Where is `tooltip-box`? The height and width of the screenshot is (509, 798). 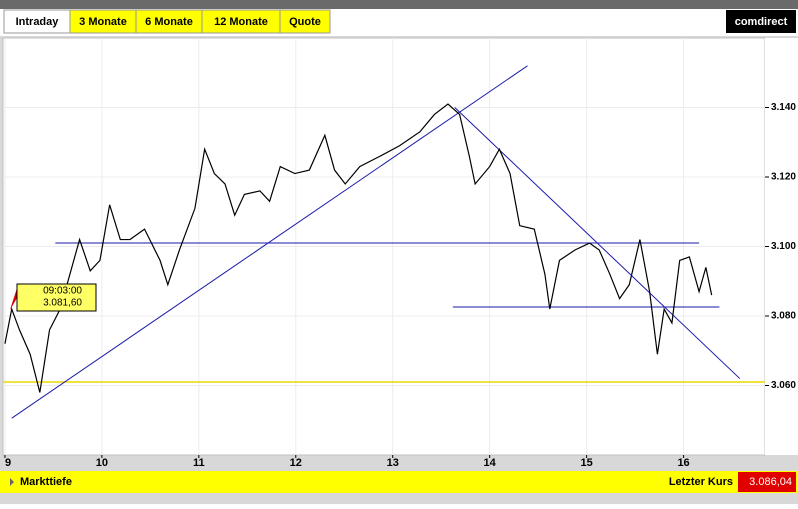
tooltip-box is located at coordinates (56, 297).